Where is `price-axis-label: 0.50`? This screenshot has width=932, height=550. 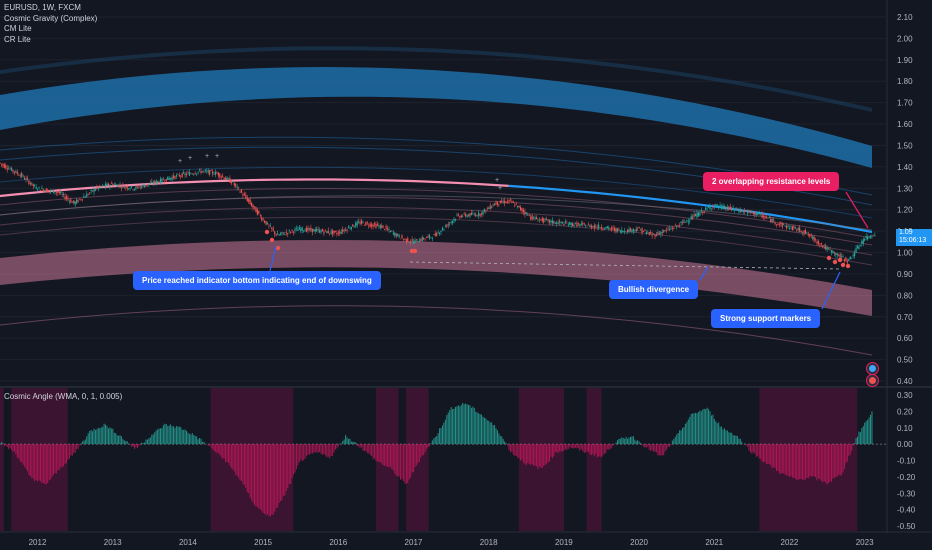
price-axis-label: 0.50 is located at coordinates (905, 360).